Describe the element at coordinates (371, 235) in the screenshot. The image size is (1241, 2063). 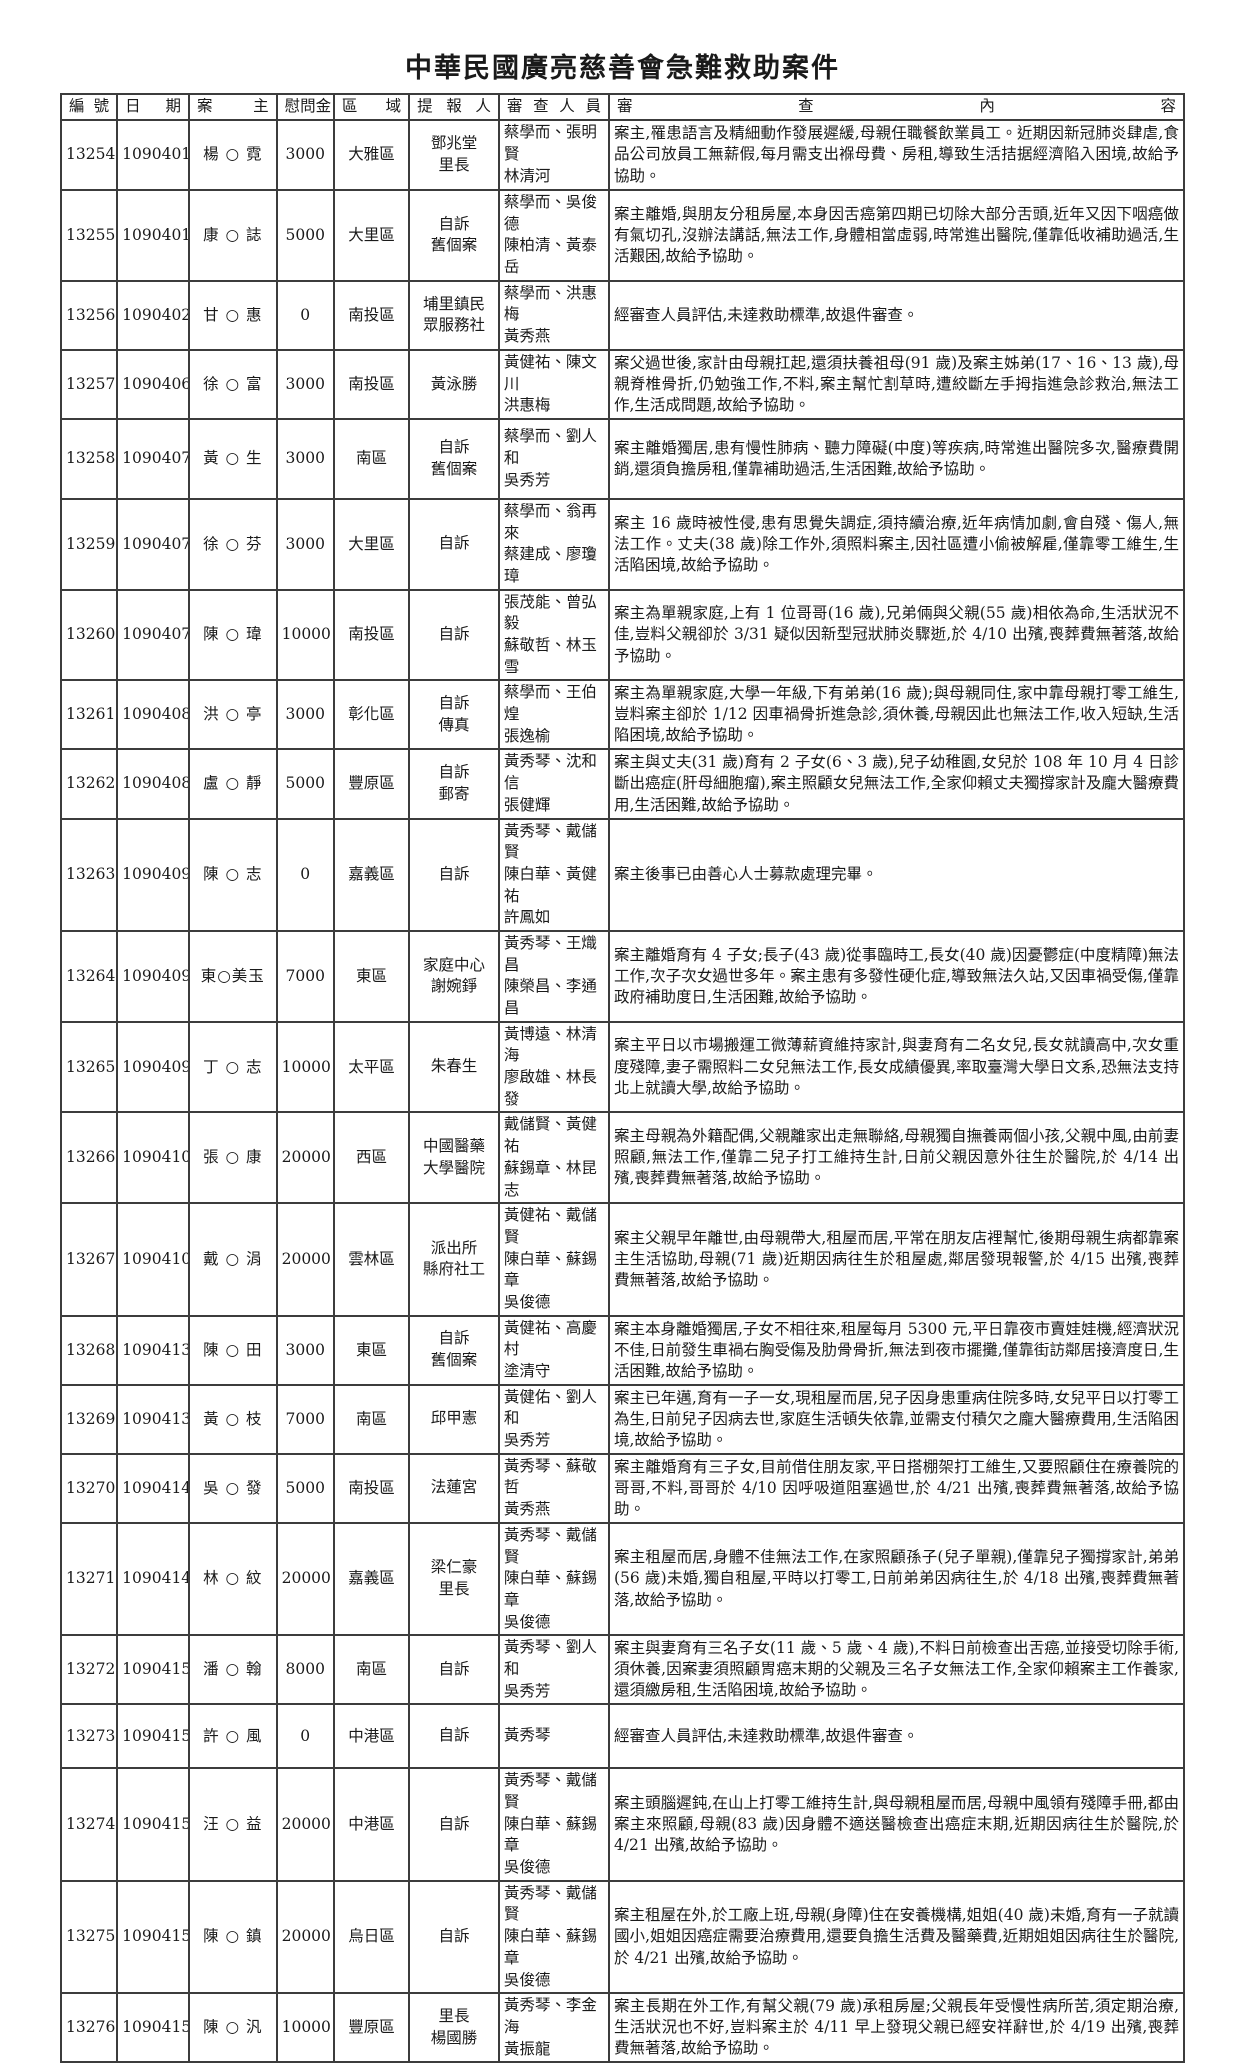
I see `case-district: 大里區` at that location.